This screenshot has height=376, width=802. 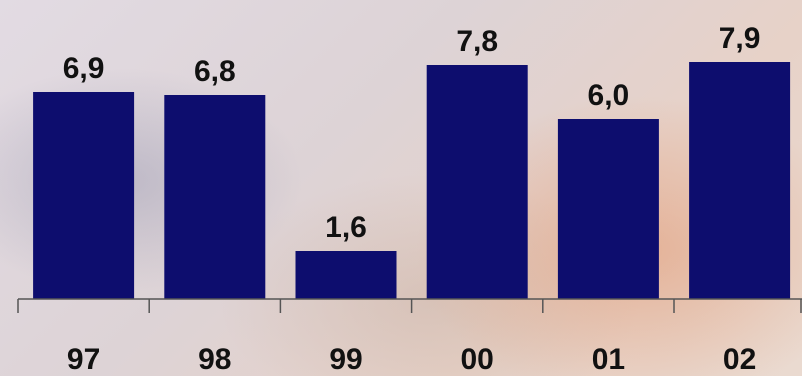 What do you see at coordinates (84, 68) in the screenshot?
I see `value-label-97: 6,9` at bounding box center [84, 68].